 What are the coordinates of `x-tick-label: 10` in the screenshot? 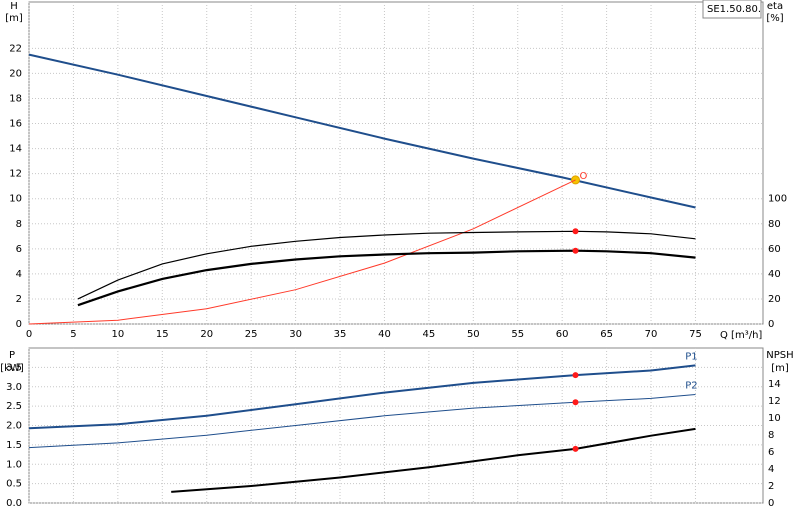 It's located at (117, 334).